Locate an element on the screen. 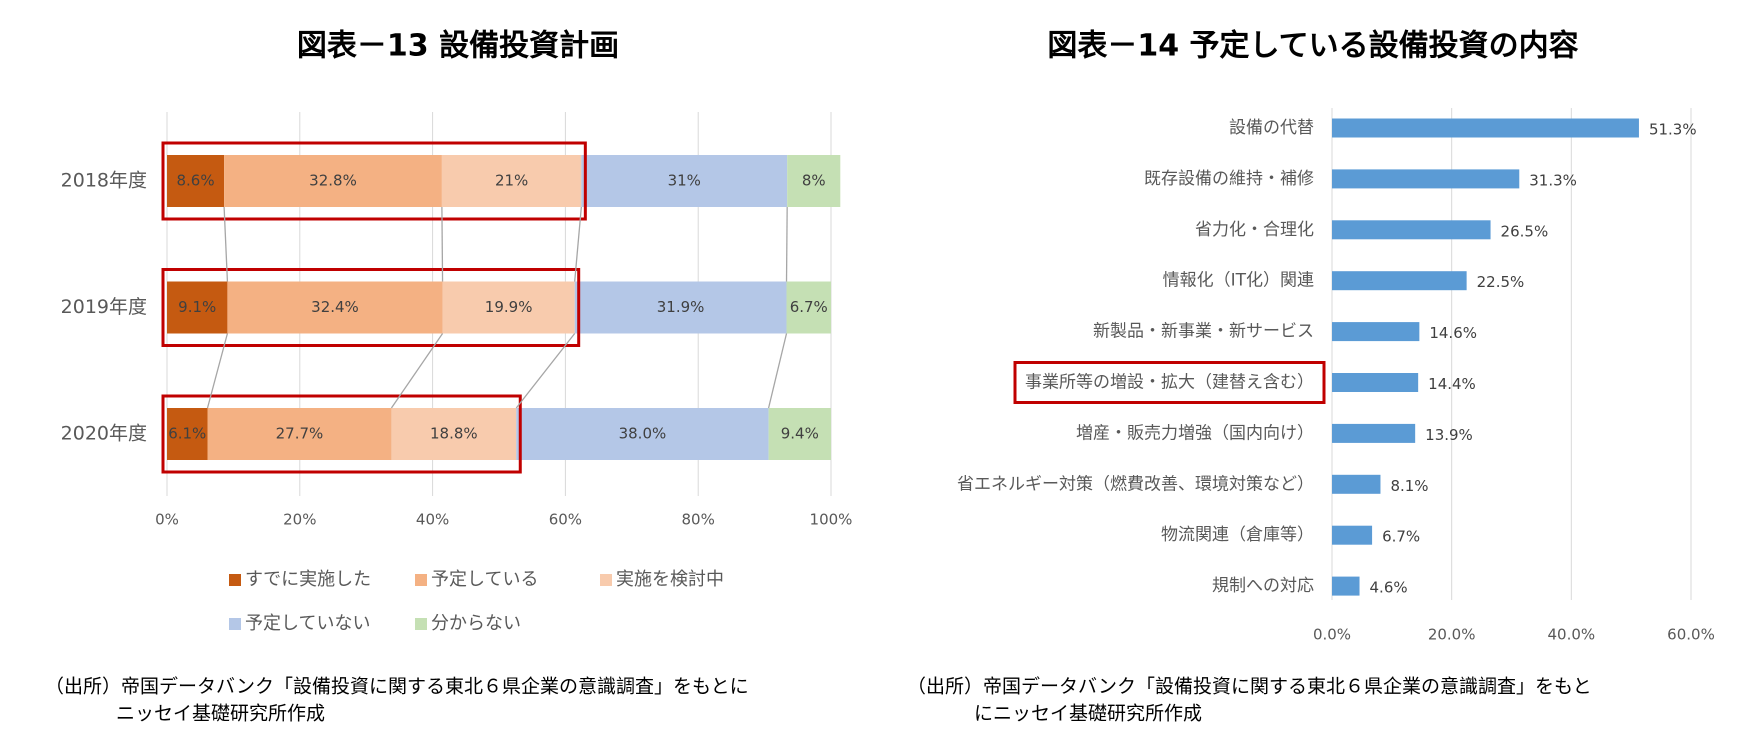 This screenshot has height=742, width=1751. value-label: 31.3% is located at coordinates (1553, 180).